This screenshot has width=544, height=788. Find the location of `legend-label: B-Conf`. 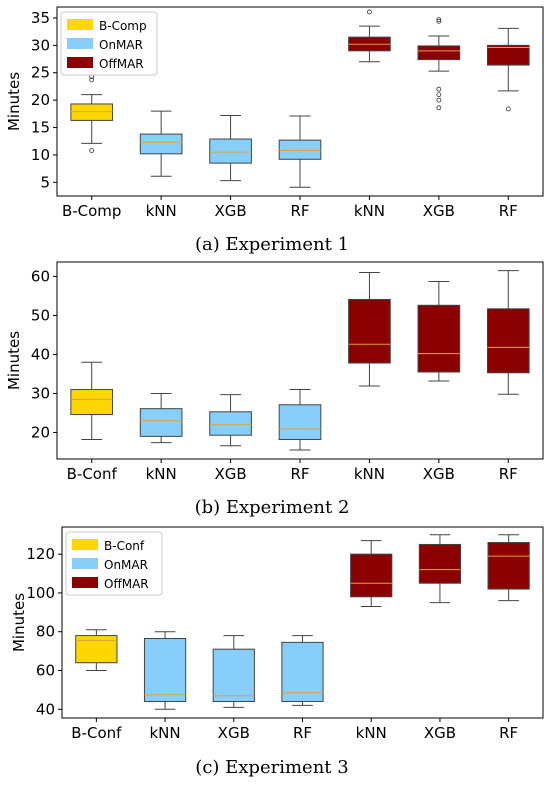

legend-label: B-Conf is located at coordinates (124, 546).